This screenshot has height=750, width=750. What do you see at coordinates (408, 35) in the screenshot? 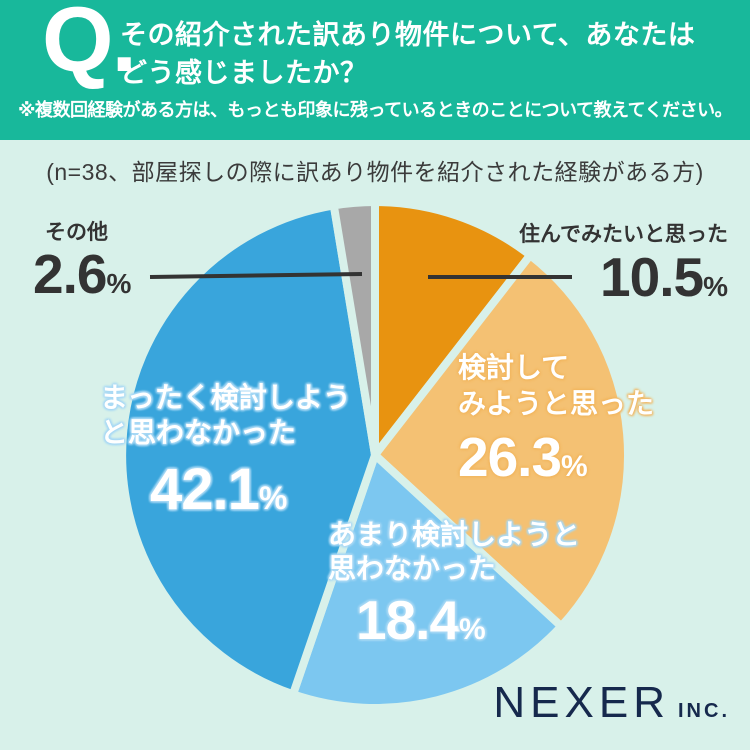
I see `question-line-1: その紹介された訳あり物件について、あなたは` at bounding box center [408, 35].